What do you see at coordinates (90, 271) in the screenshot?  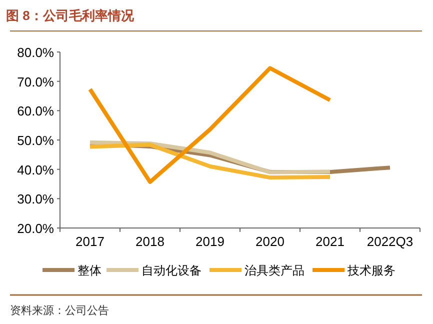 I see `legend-label: 整体` at bounding box center [90, 271].